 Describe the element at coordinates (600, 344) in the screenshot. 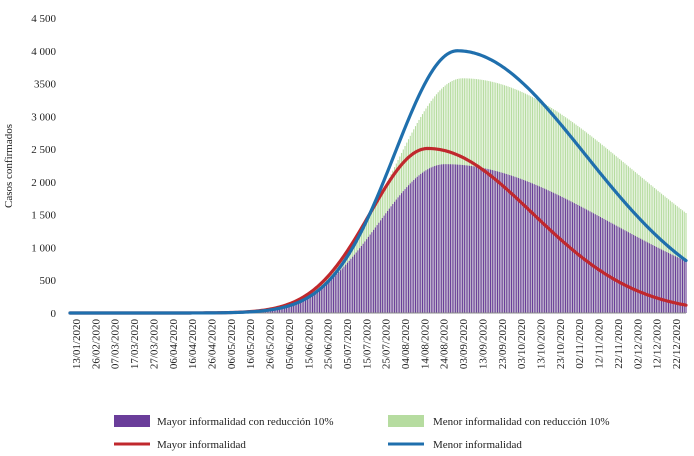

I see `x-tick-label: 12/11/2020` at that location.